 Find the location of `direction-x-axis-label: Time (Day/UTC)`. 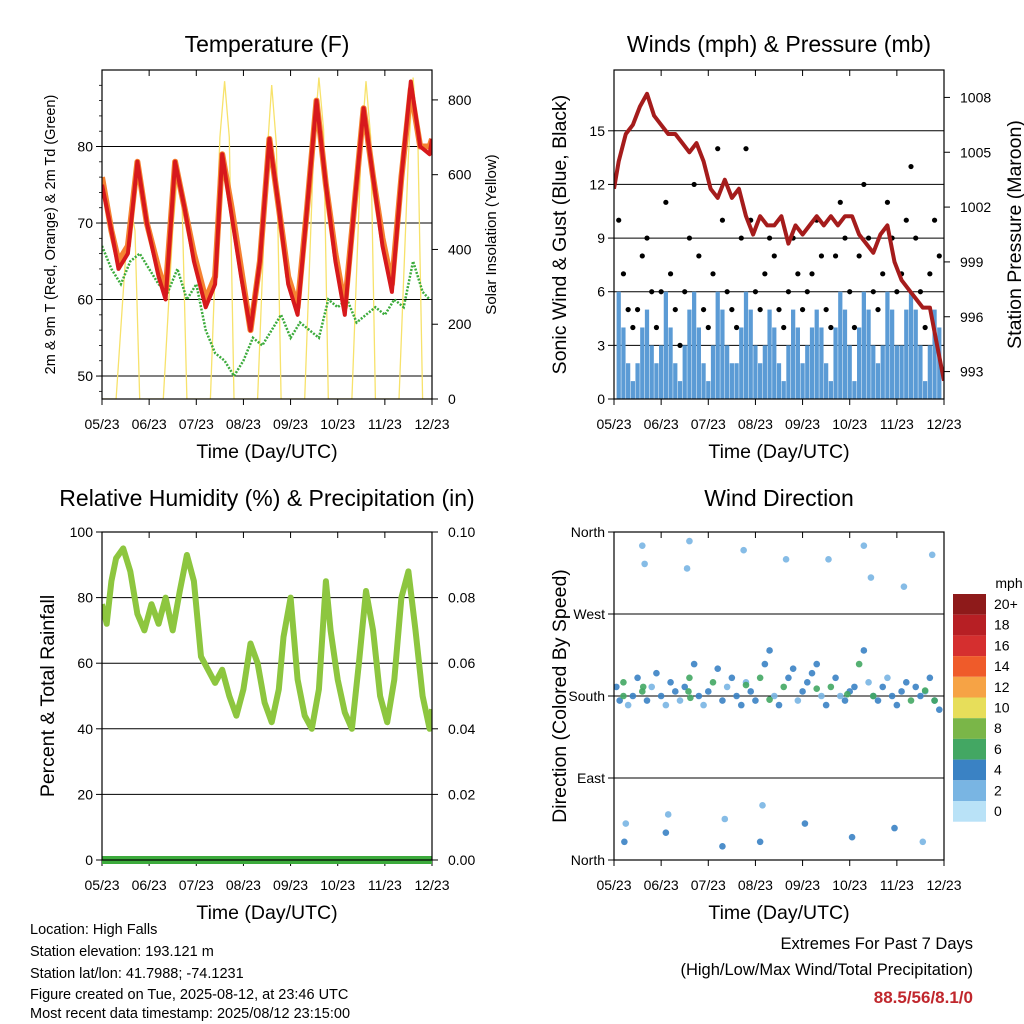

direction-x-axis-label: Time (Day/UTC) is located at coordinates (778, 913).